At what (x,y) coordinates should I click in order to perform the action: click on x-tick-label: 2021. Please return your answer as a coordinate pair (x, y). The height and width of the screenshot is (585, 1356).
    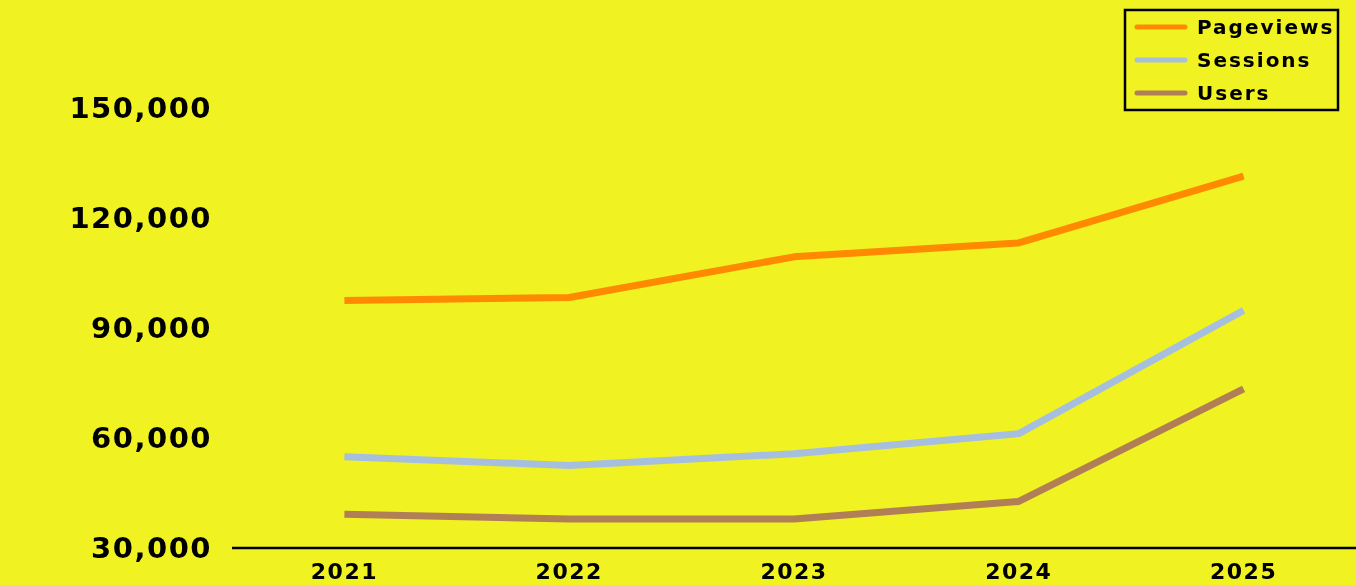
    Looking at the image, I should click on (344, 571).